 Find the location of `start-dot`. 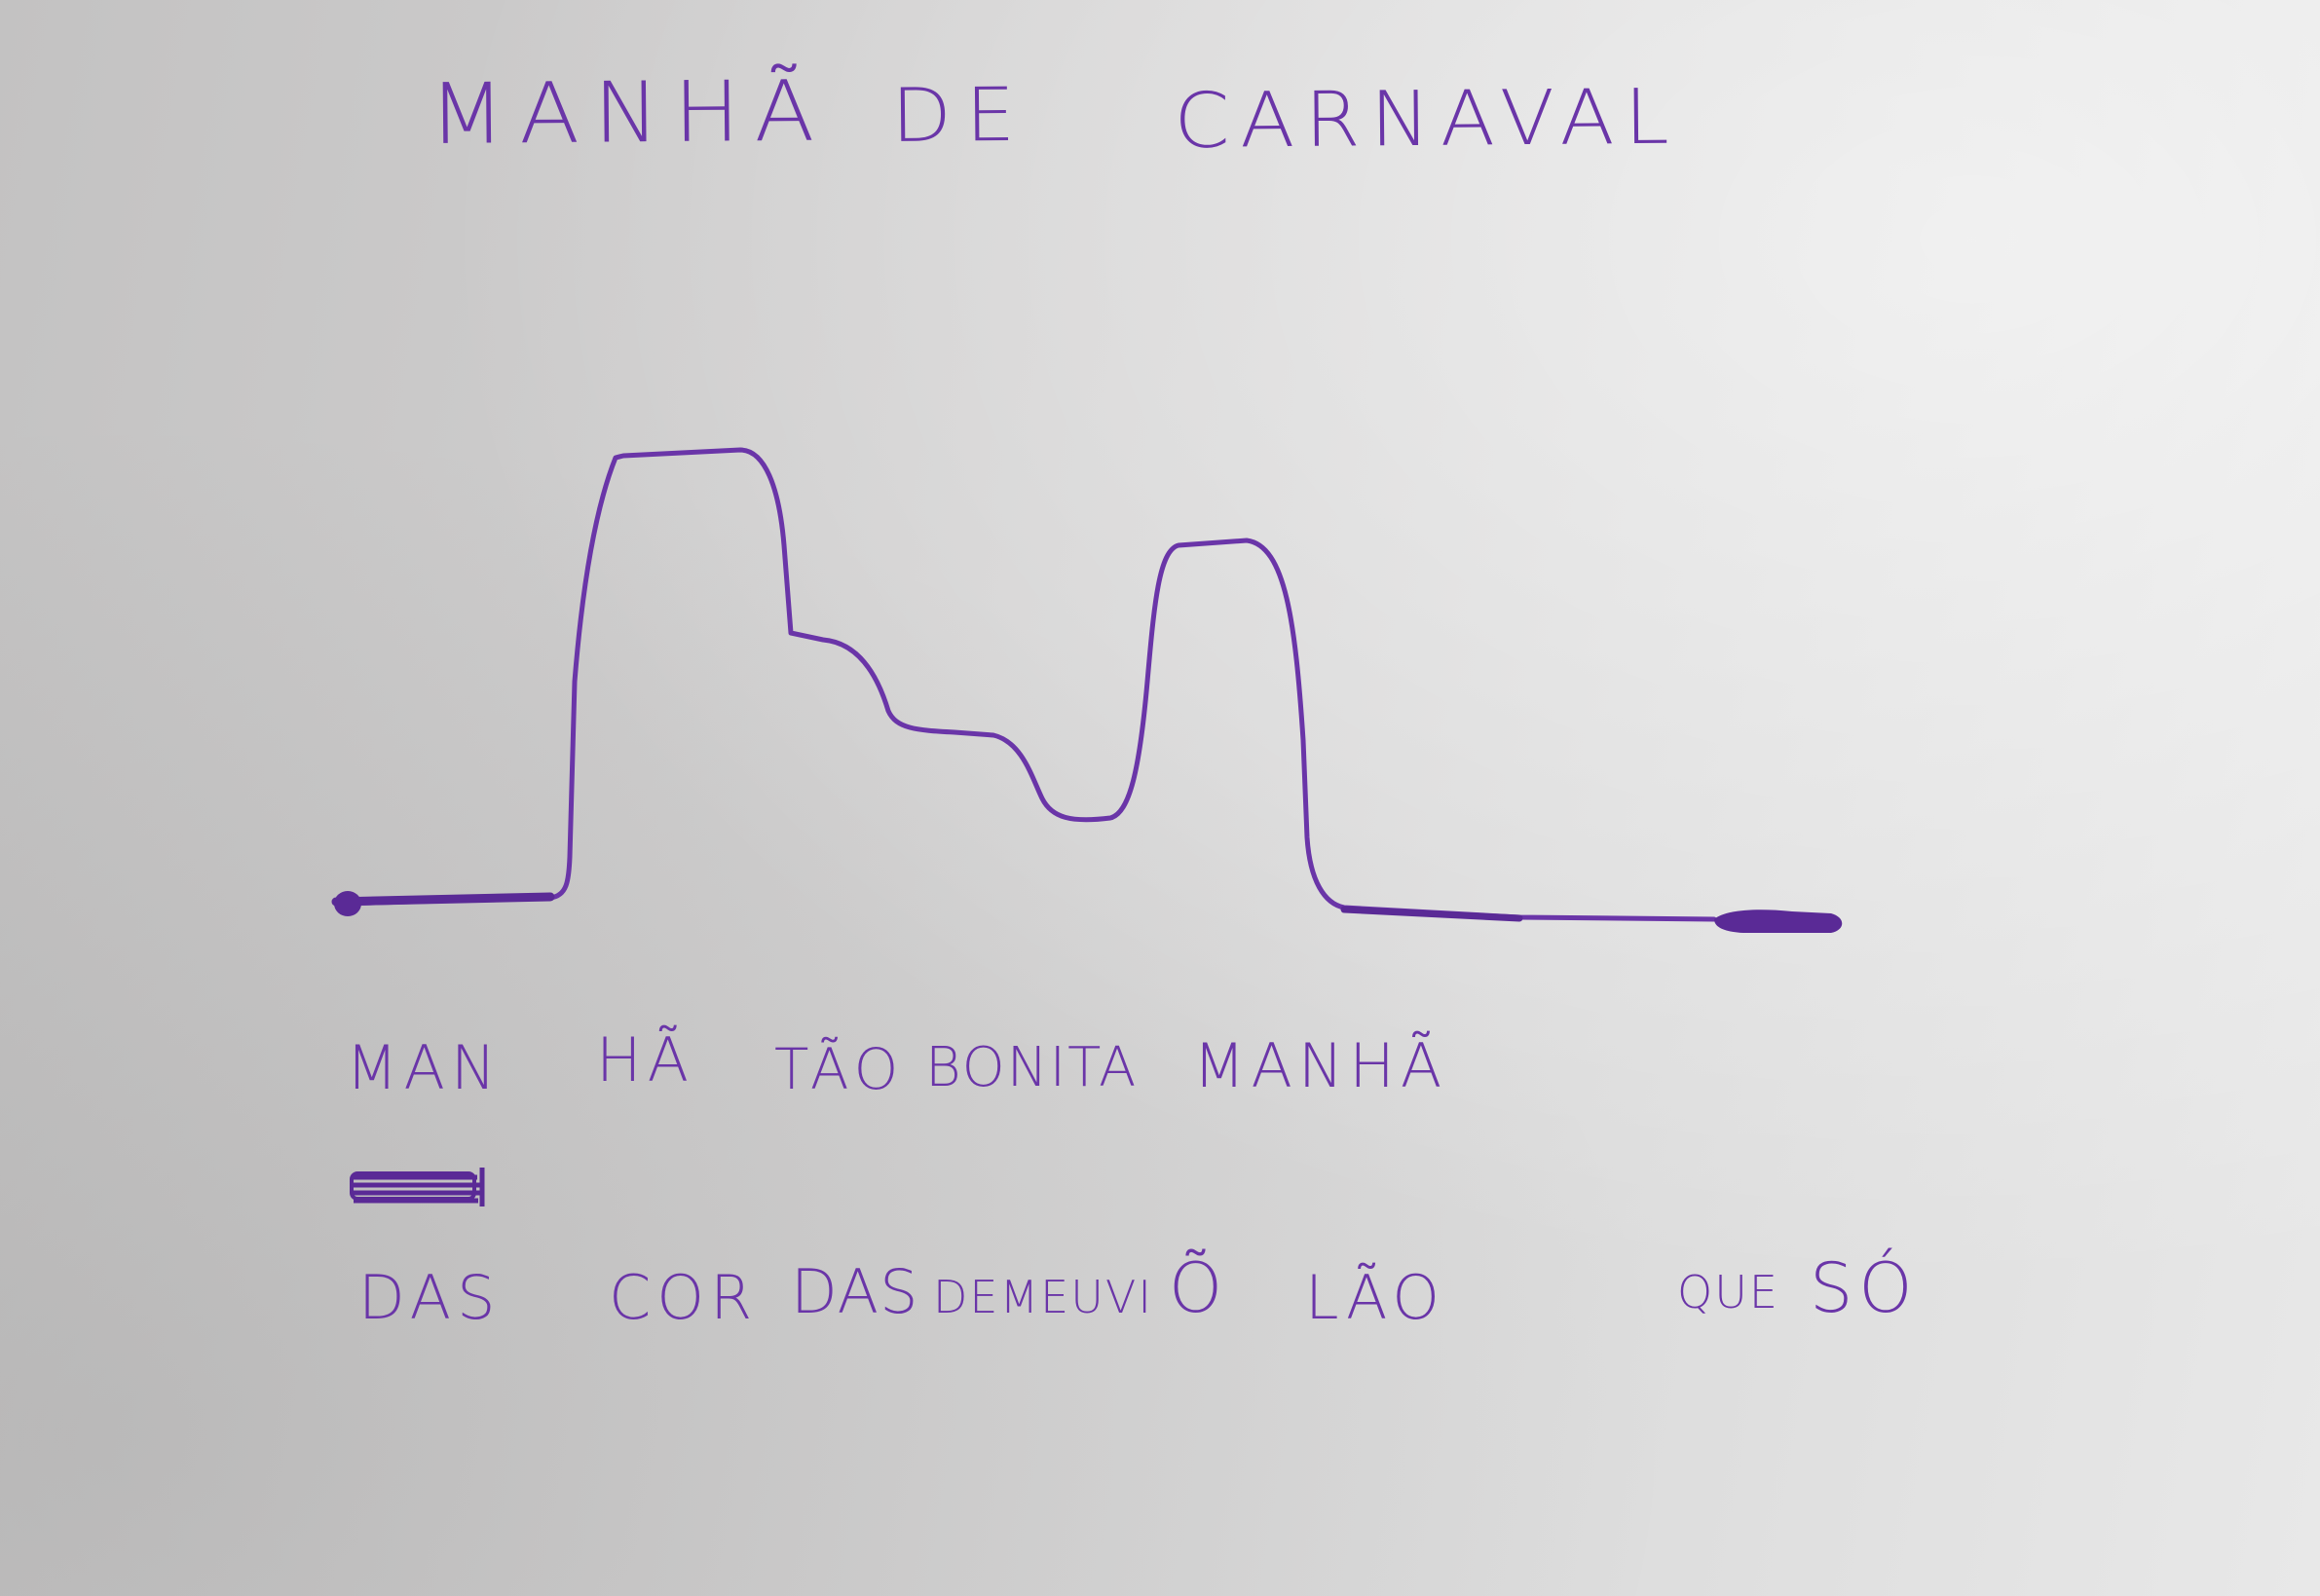

start-dot is located at coordinates (348, 903).